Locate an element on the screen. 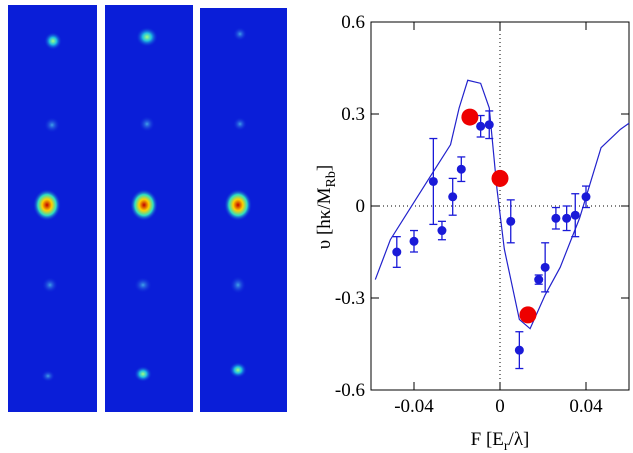 The height and width of the screenshot is (453, 633). y-tick-label: -0.3 is located at coordinates (350, 298).